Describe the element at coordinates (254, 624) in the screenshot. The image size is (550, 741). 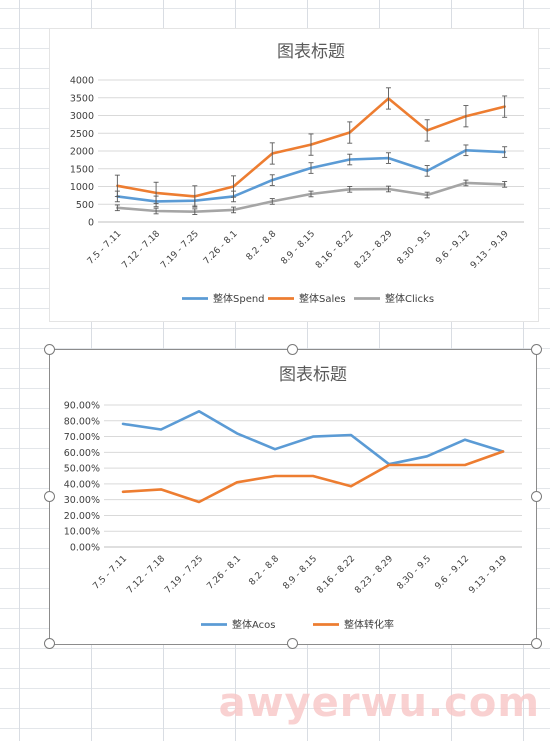
I see `legend-label: 整体Acos` at that location.